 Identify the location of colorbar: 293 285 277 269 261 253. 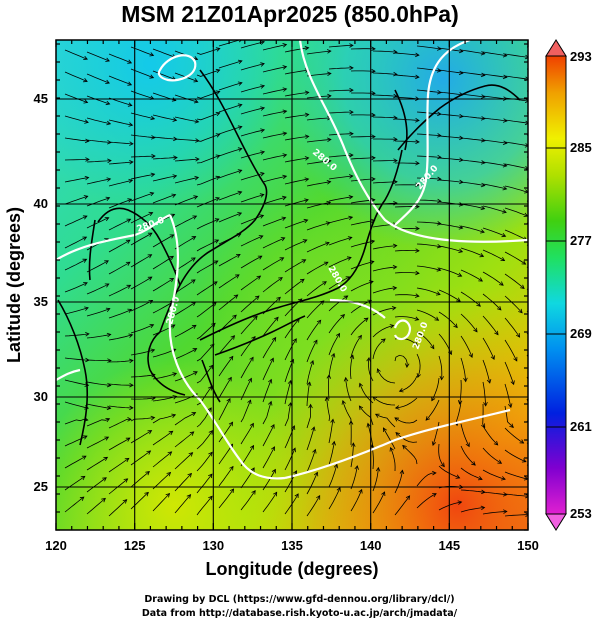
(568, 285).